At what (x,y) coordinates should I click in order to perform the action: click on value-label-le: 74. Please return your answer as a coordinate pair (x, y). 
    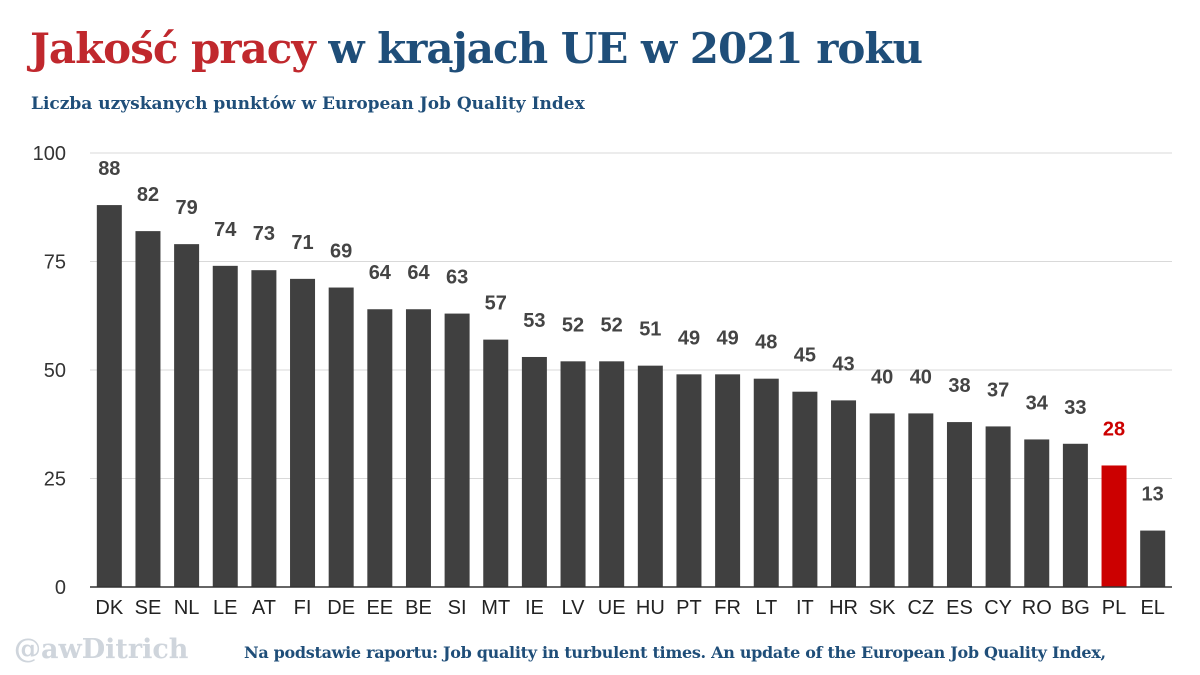
    Looking at the image, I should click on (225, 230).